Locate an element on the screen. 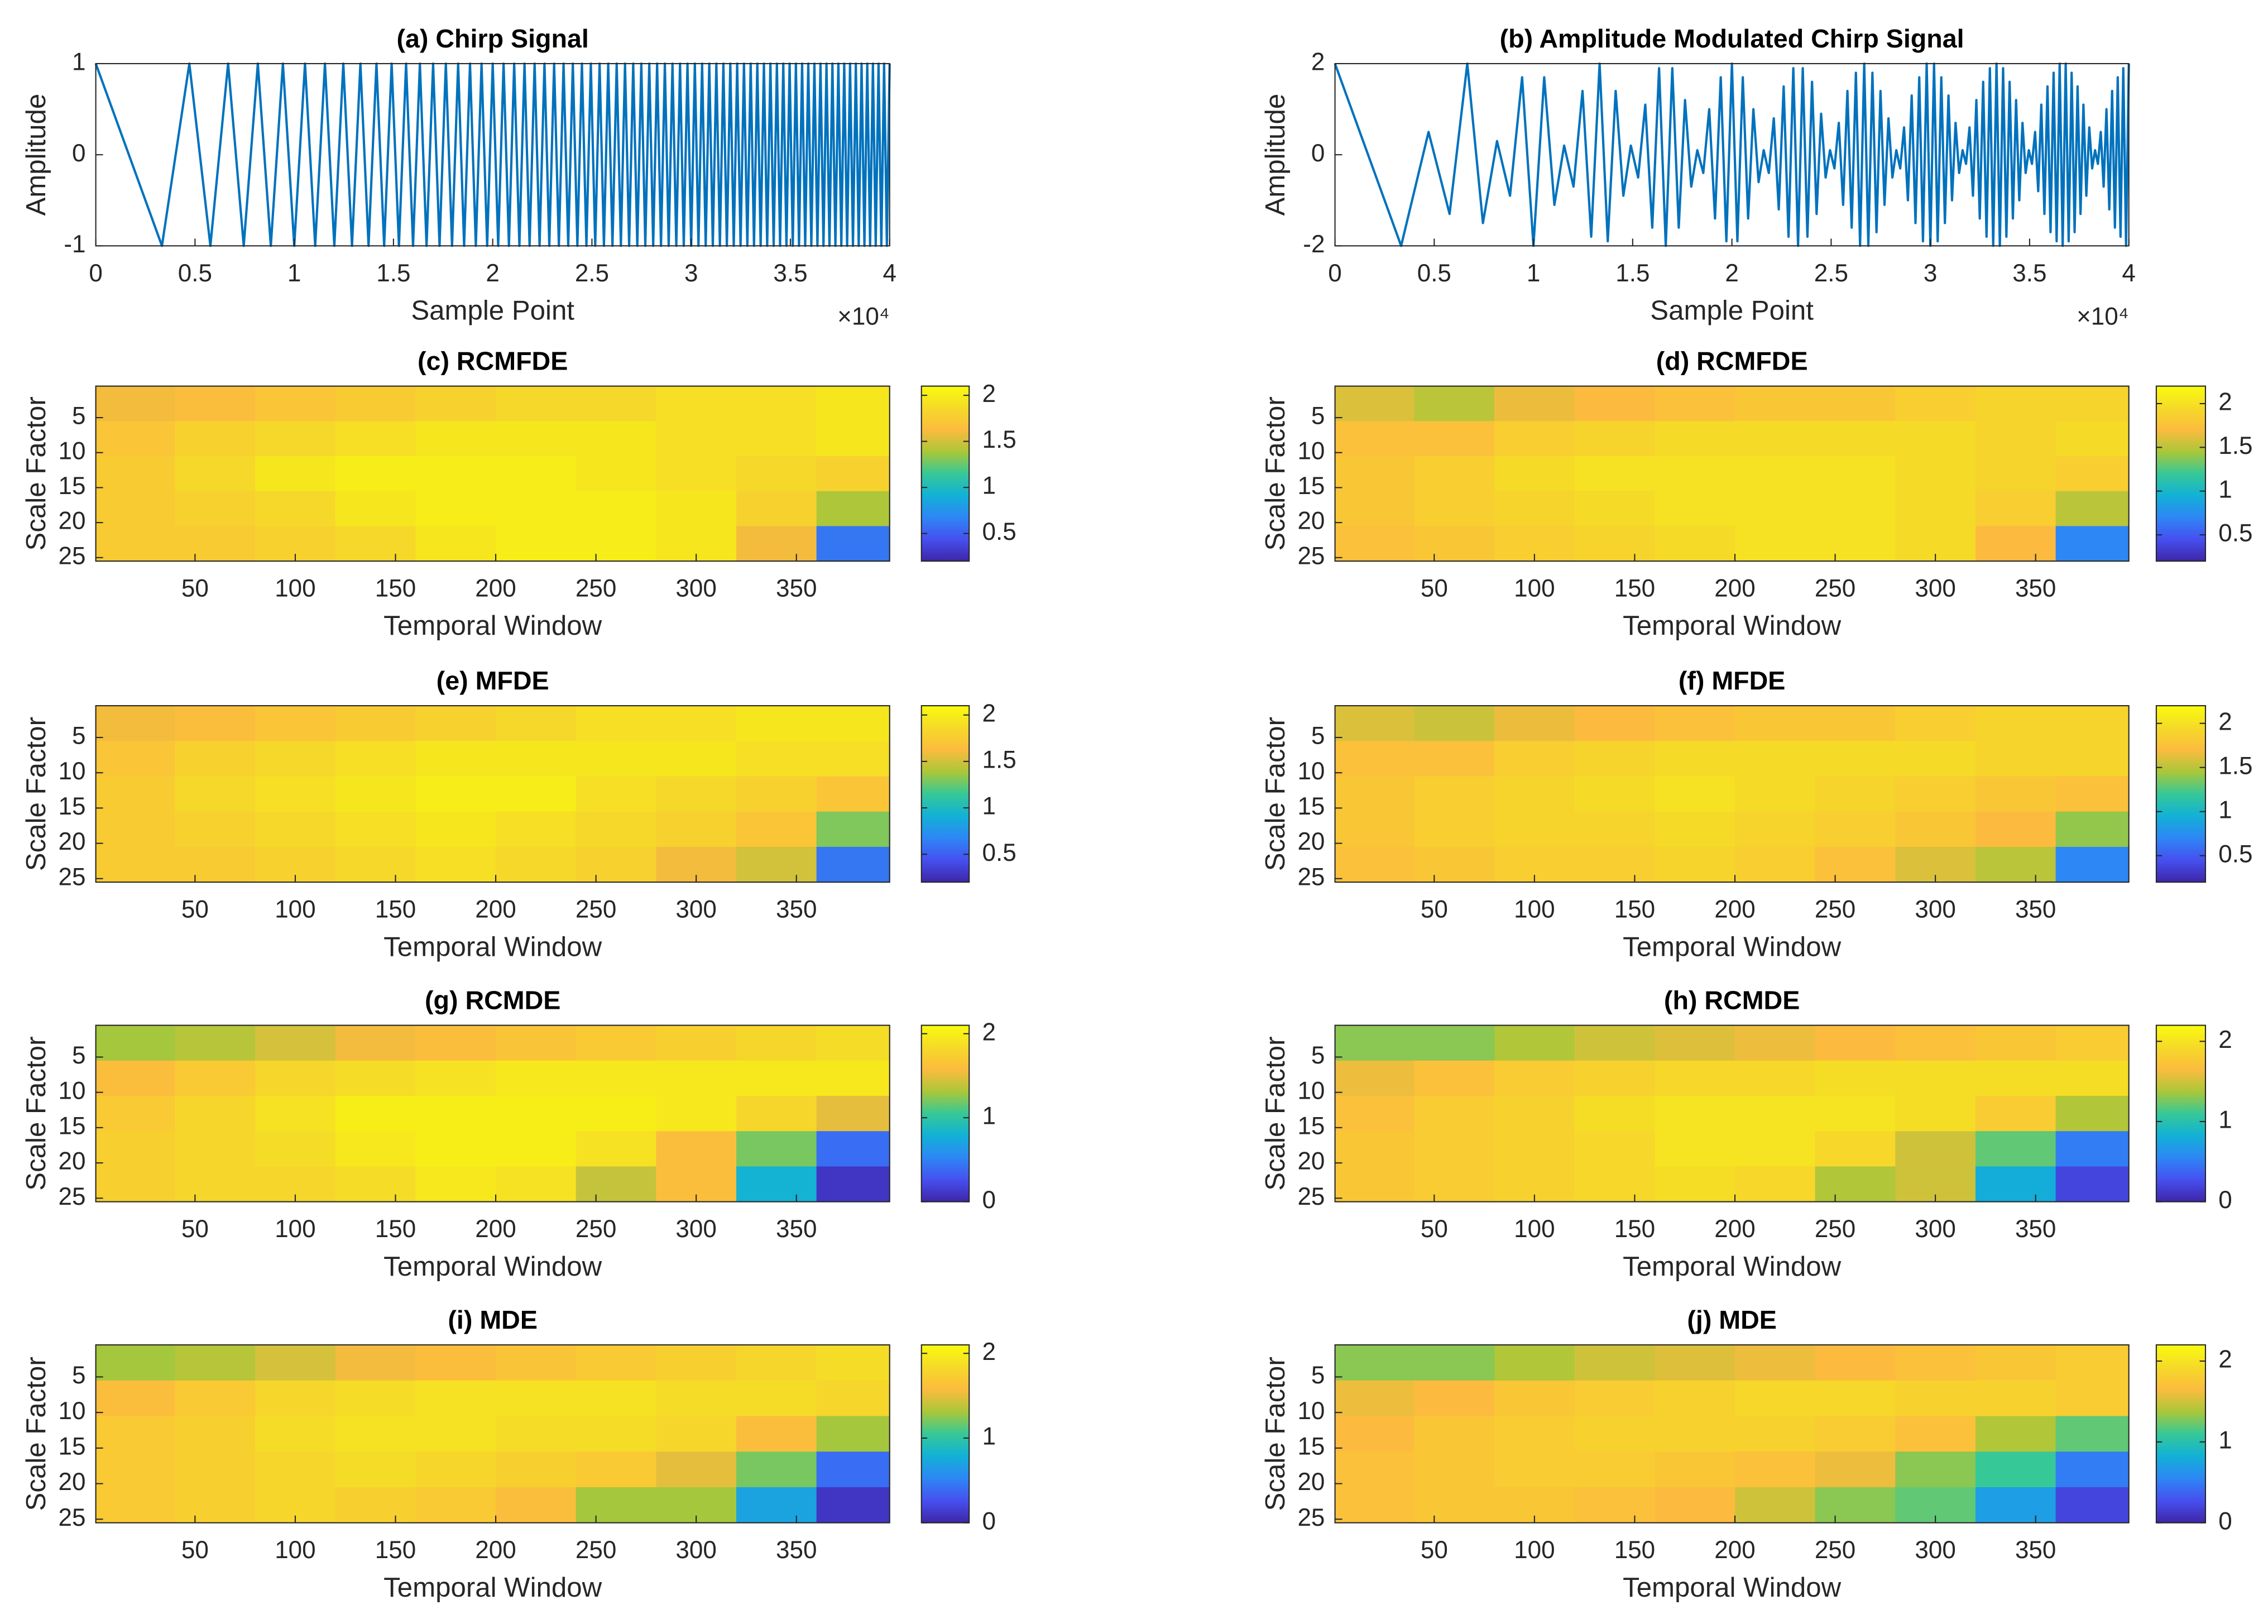 This screenshot has width=2268, height=1624. y-tick-label: 10 is located at coordinates (1311, 450).